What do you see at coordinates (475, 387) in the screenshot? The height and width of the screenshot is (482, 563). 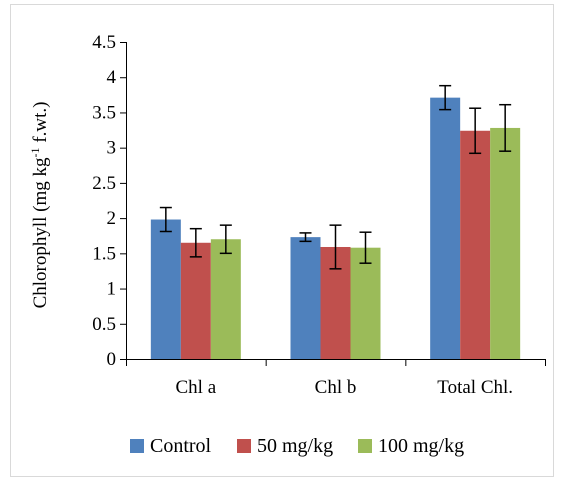 I see `x-category-label: Total Chl.` at bounding box center [475, 387].